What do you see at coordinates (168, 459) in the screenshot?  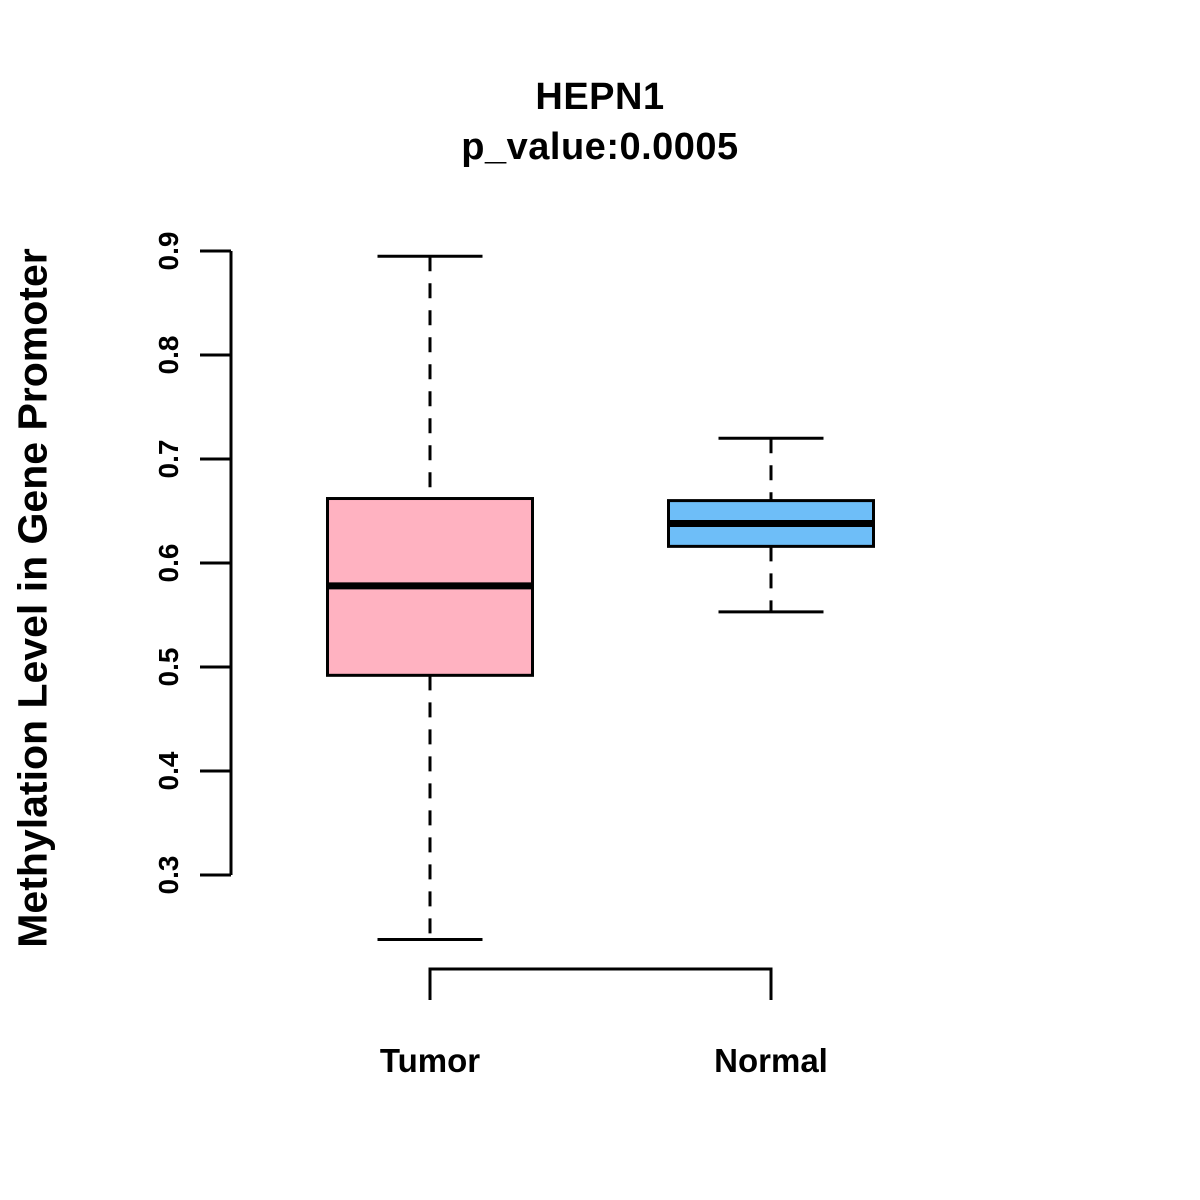 I see `y-tick-label: 0.7` at bounding box center [168, 459].